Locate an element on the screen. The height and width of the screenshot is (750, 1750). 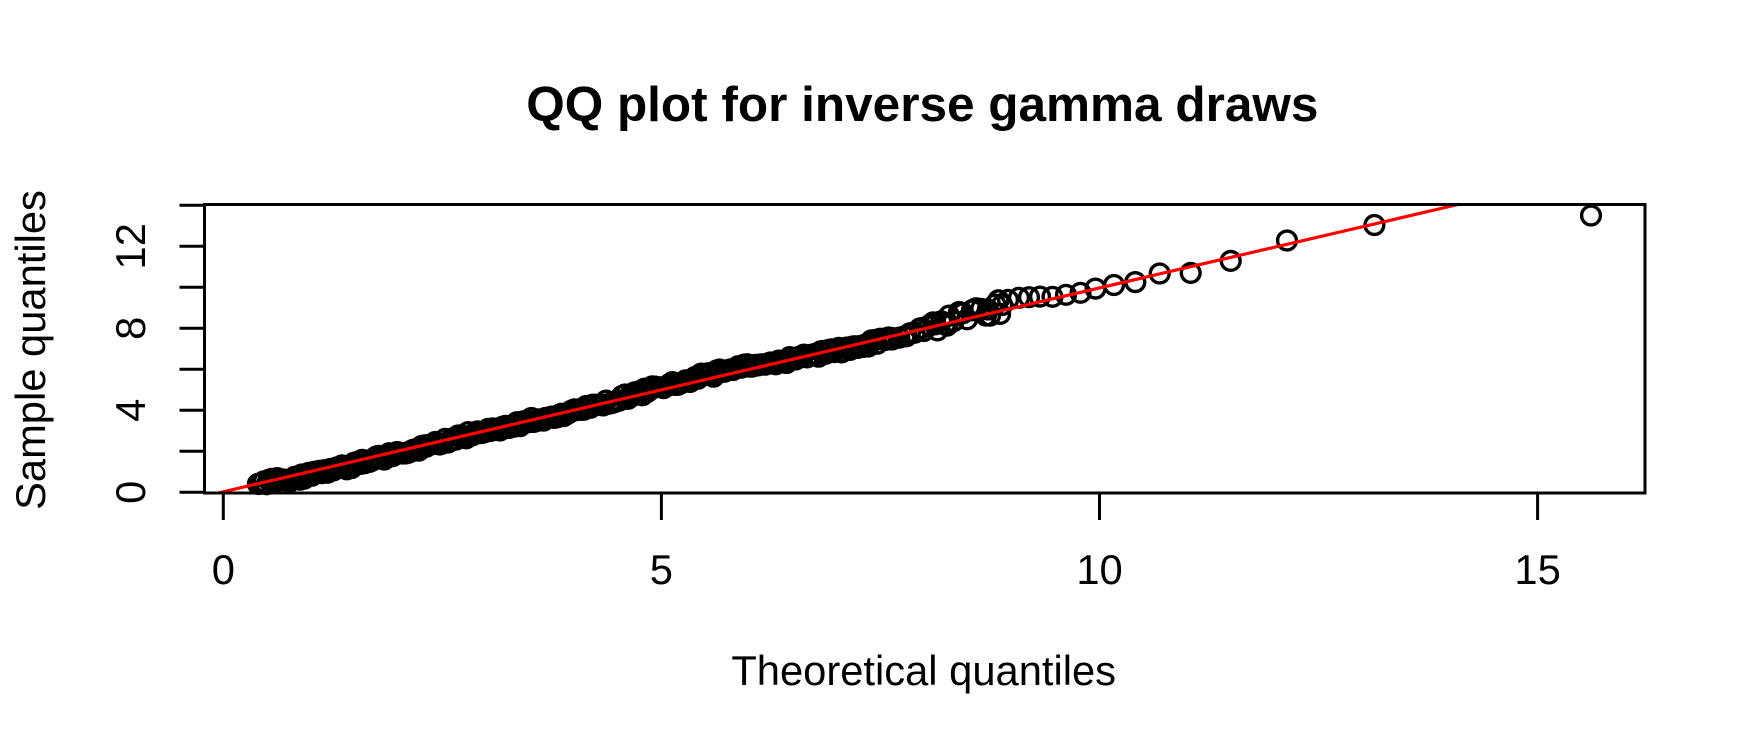
svg-text: 10 is located at coordinates (1099, 569).